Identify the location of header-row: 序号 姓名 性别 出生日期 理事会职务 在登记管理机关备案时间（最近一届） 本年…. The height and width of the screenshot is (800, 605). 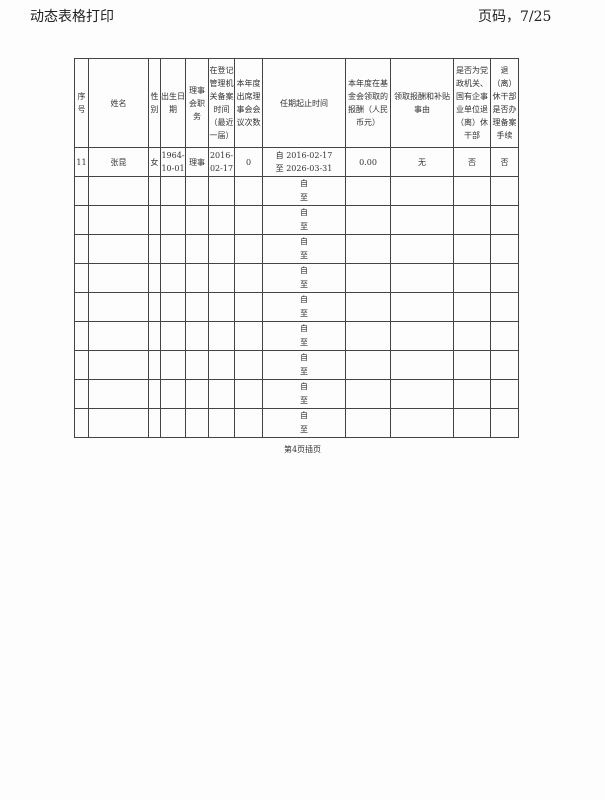
(296, 103).